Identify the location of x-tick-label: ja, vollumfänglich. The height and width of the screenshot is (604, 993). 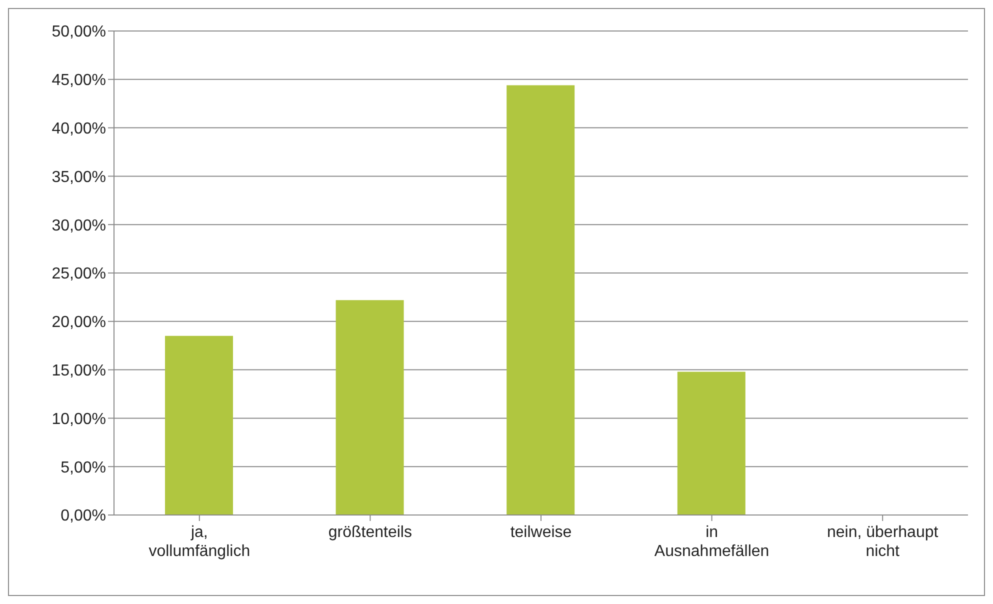
(199, 542).